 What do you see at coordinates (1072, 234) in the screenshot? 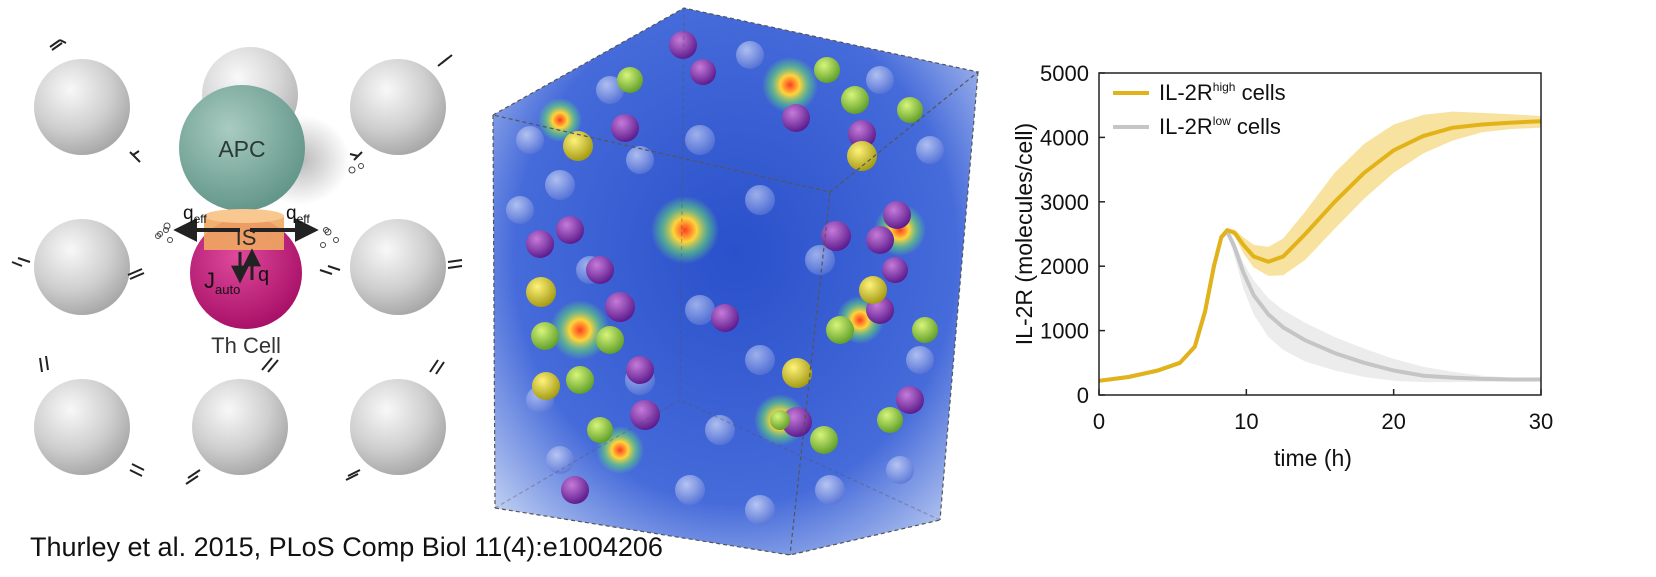
I see `y-axis: 0 1000 2000 3000 4000 5000` at bounding box center [1072, 234].